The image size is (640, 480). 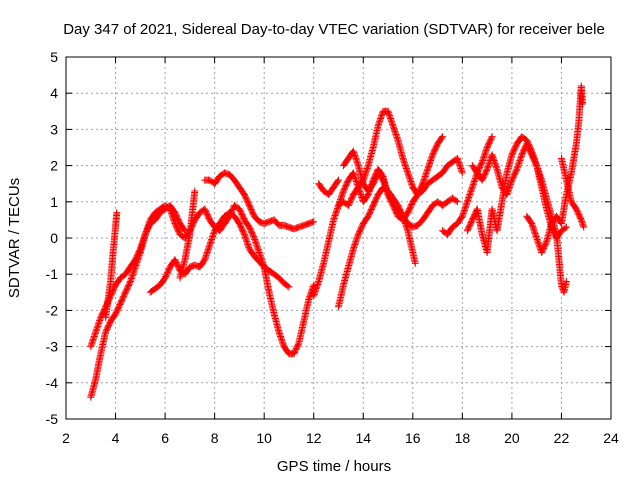 What do you see at coordinates (54, 202) in the screenshot?
I see `y-tick-label: 1` at bounding box center [54, 202].